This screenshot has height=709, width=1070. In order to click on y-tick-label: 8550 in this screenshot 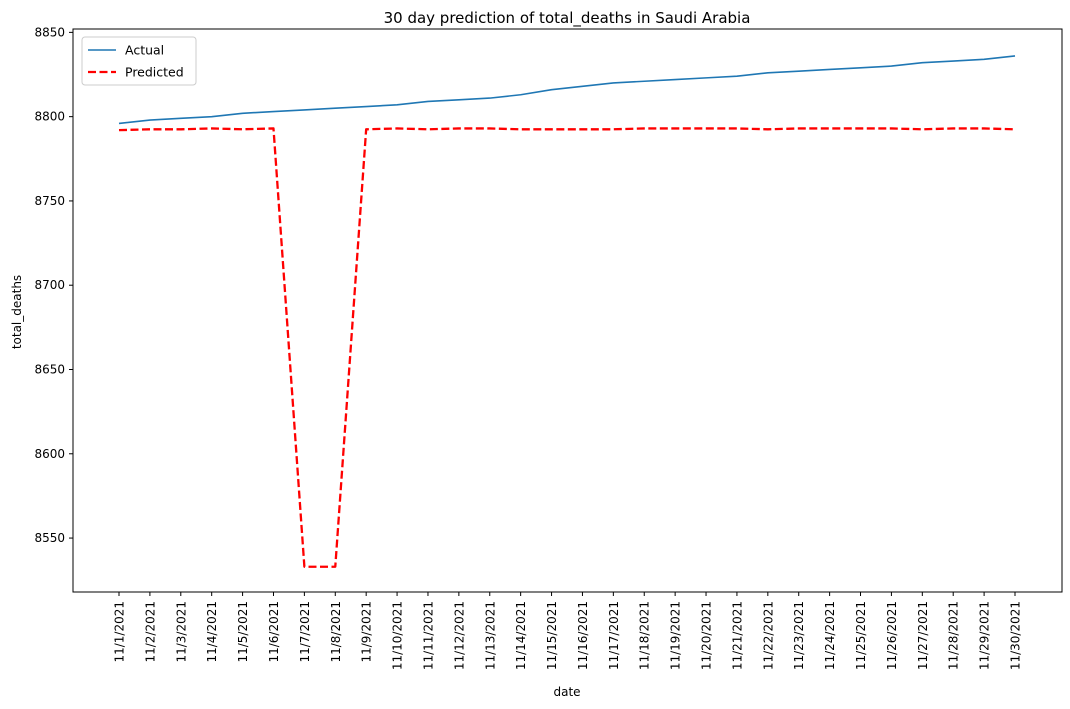, I will do `click(49, 538)`.